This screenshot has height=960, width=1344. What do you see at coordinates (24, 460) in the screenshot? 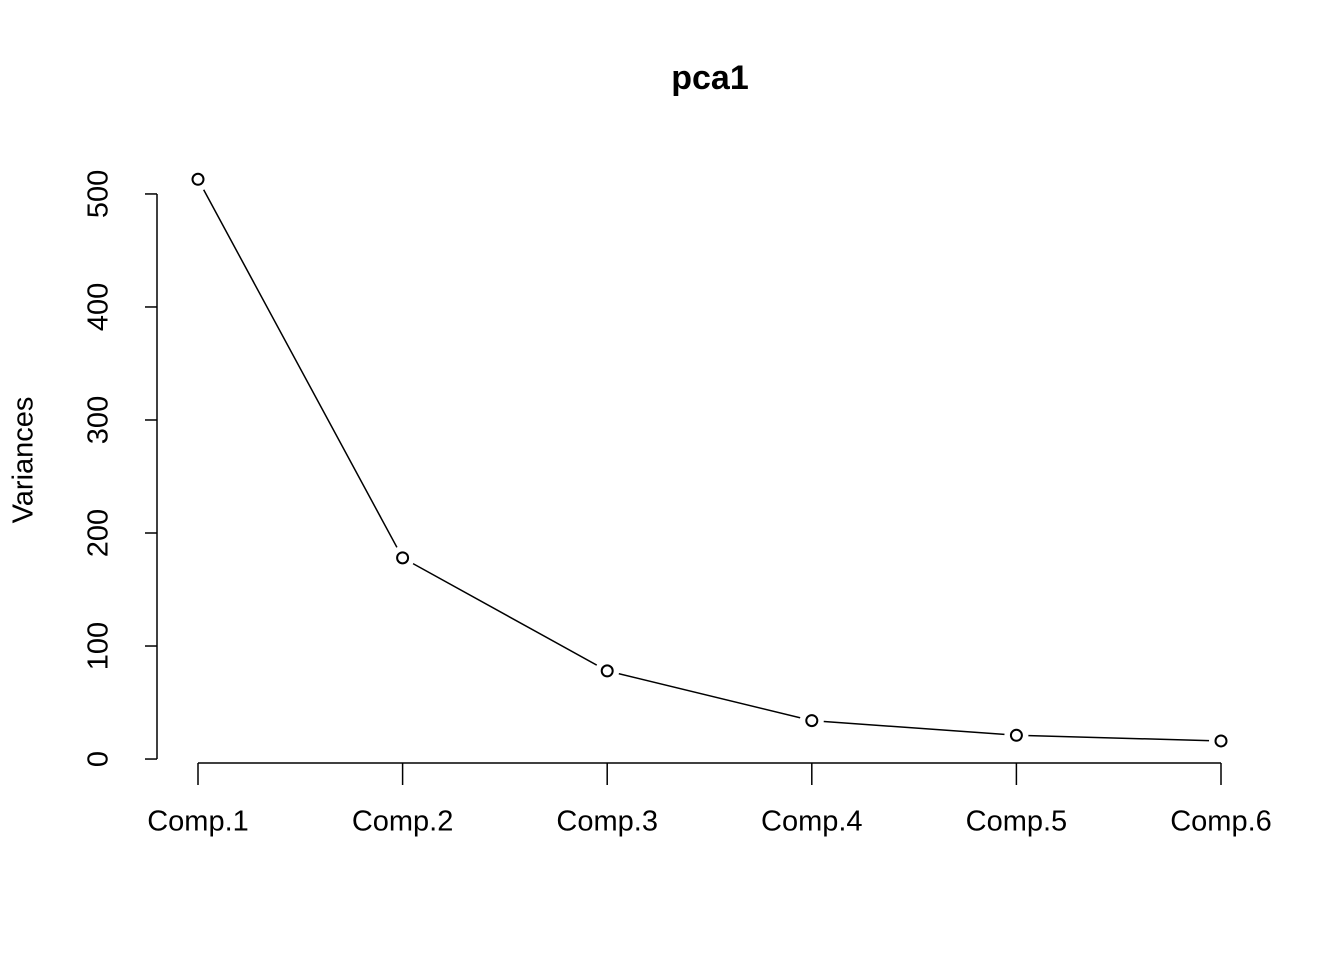
I see `y-axis-label: Variances` at bounding box center [24, 460].